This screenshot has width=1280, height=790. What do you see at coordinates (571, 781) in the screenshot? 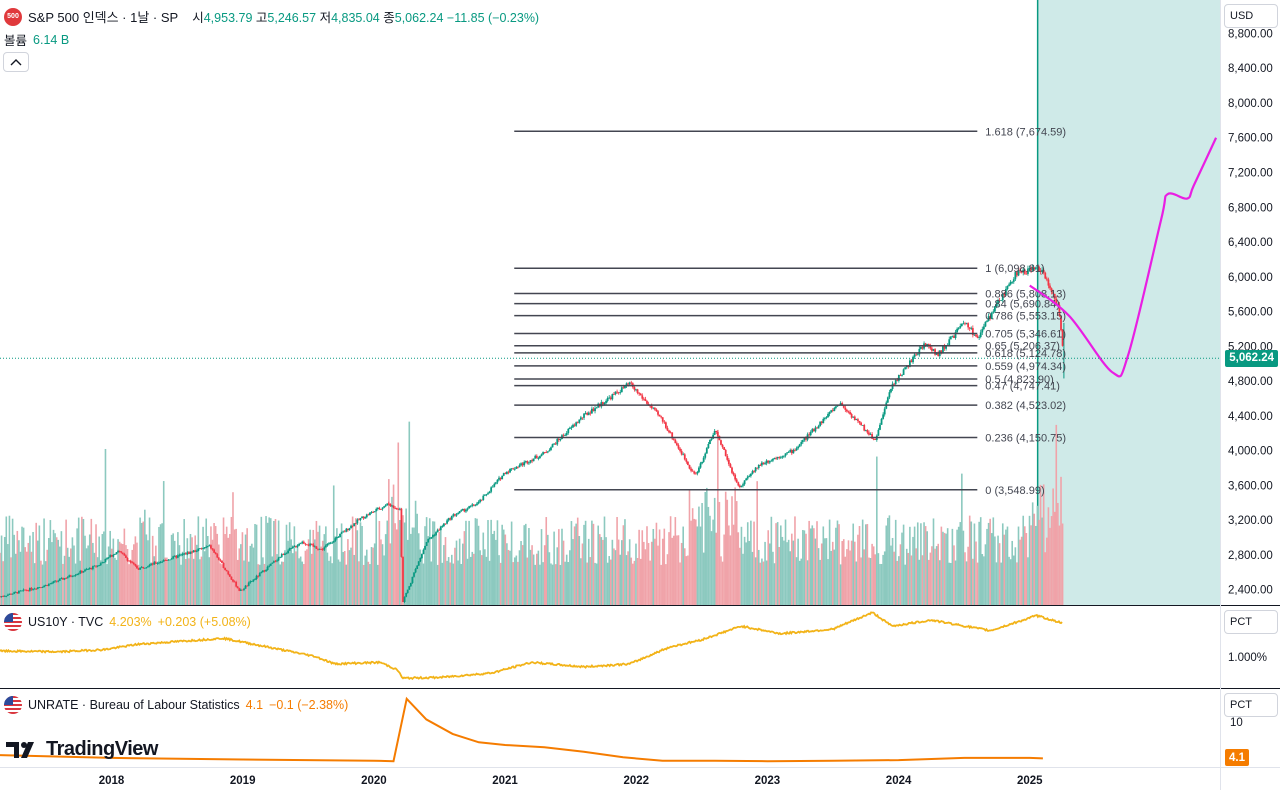
I see `time-axis: 2018 2019 2020 2021 2022 2023 2024 2025` at bounding box center [571, 781].